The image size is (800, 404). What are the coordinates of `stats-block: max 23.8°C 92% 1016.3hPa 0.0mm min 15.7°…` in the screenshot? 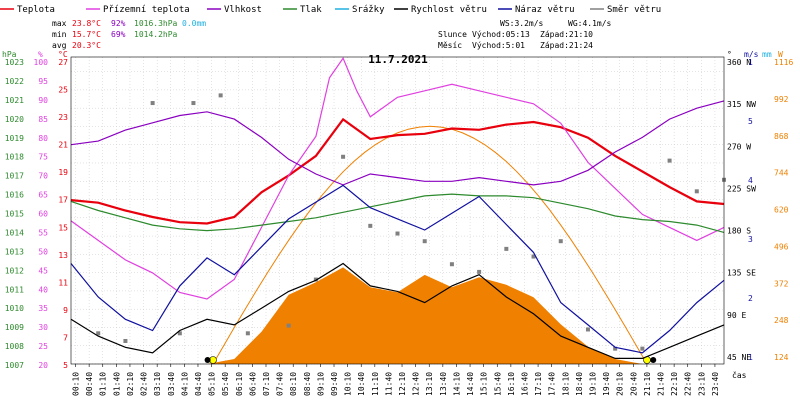 It's located at (332, 34).